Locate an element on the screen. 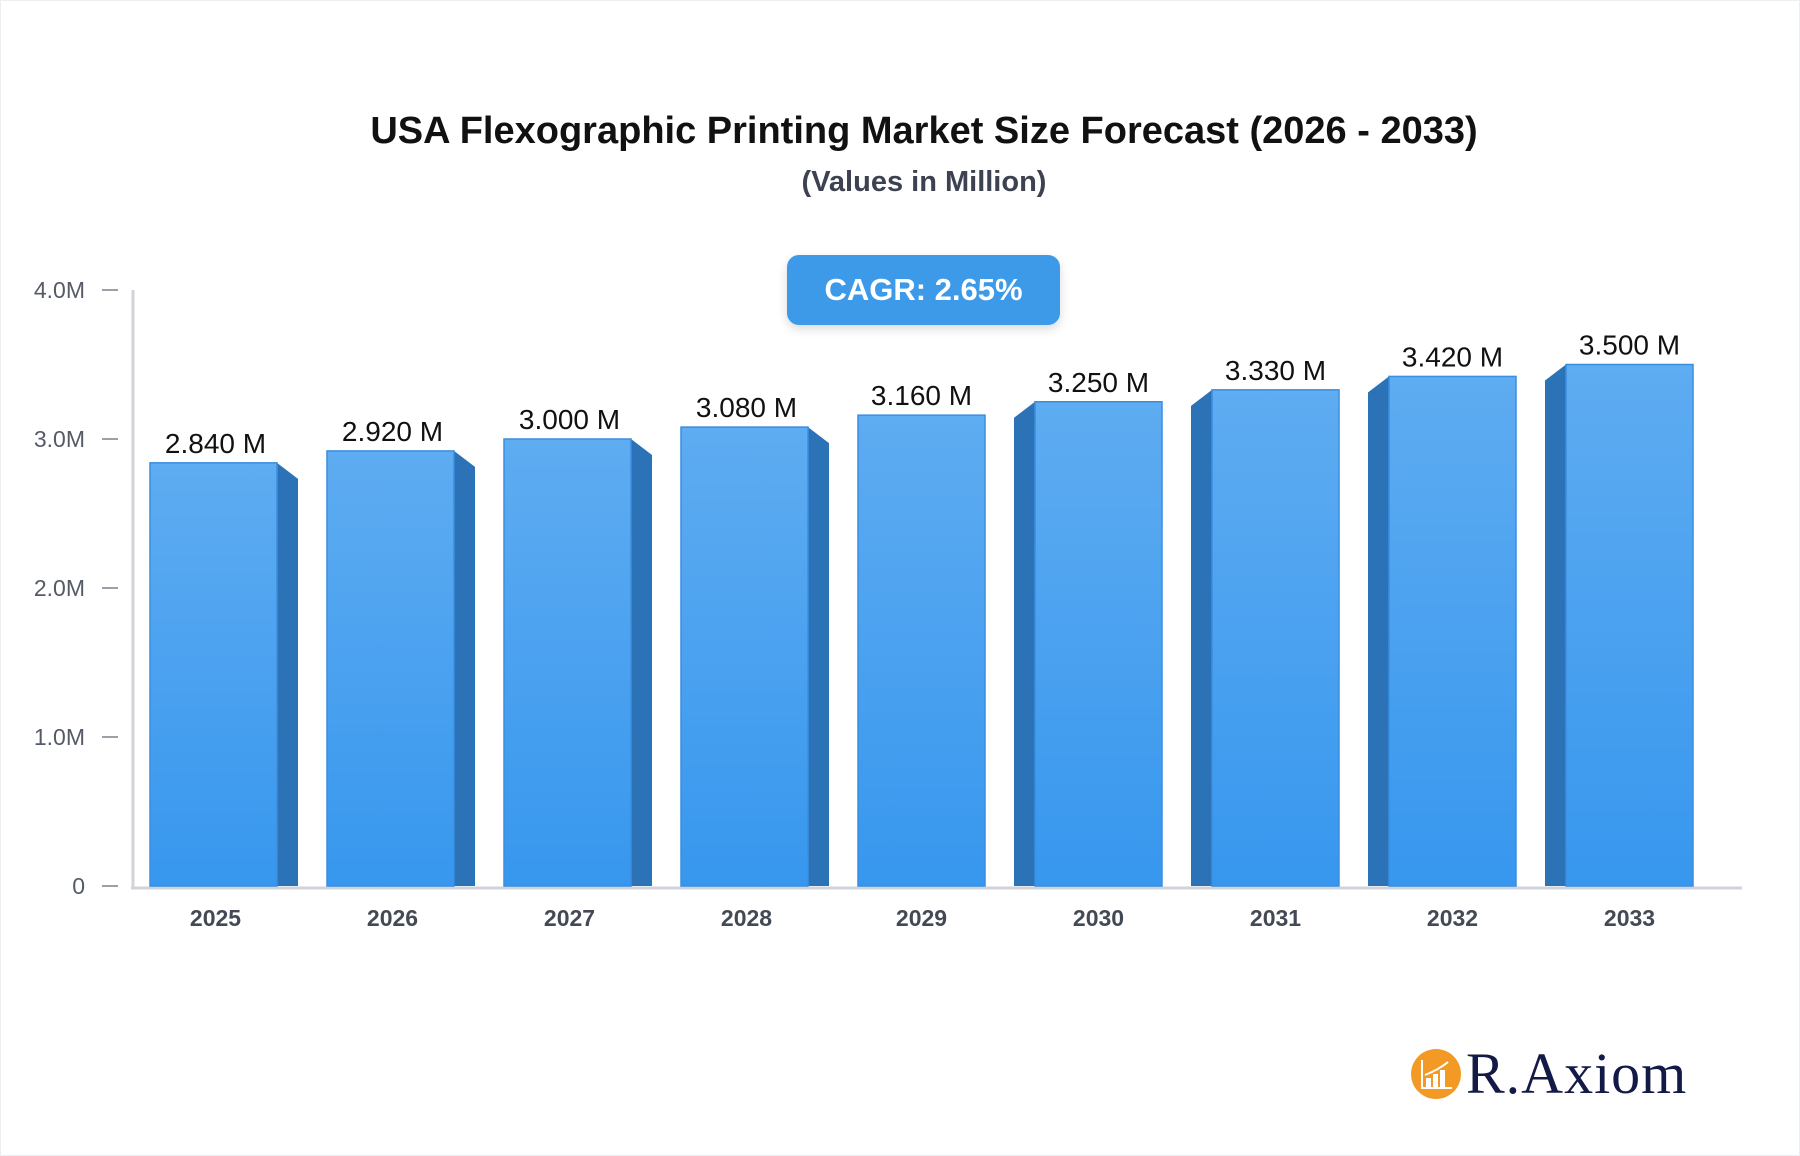 The width and height of the screenshot is (1800, 1156). y-tick-label: 1.0M is located at coordinates (59, 737).